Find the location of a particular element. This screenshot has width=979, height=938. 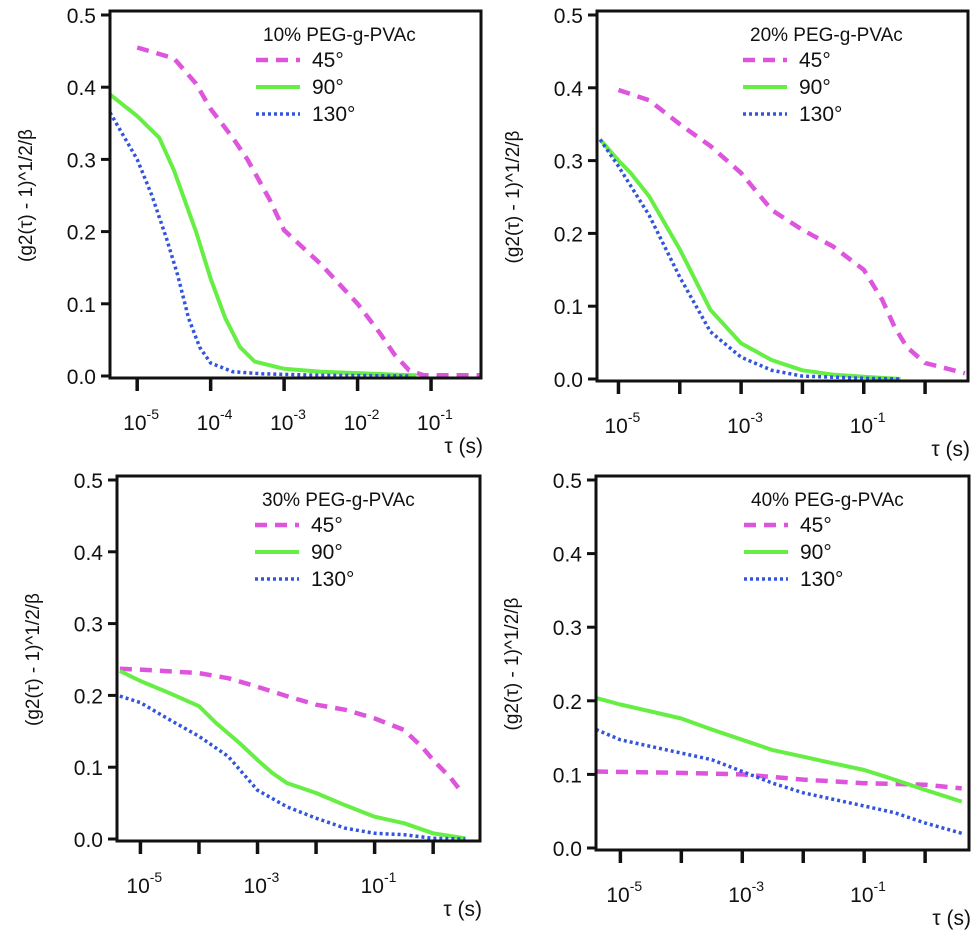

x-tick-label: 10⁻⁴ is located at coordinates (215, 420).